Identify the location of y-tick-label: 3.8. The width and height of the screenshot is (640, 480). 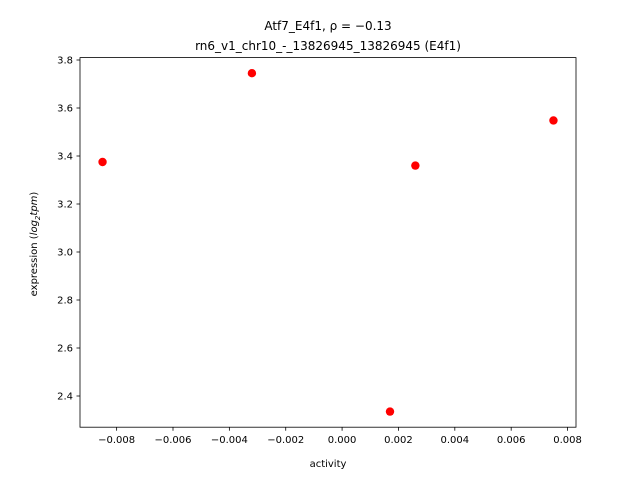
(65, 61).